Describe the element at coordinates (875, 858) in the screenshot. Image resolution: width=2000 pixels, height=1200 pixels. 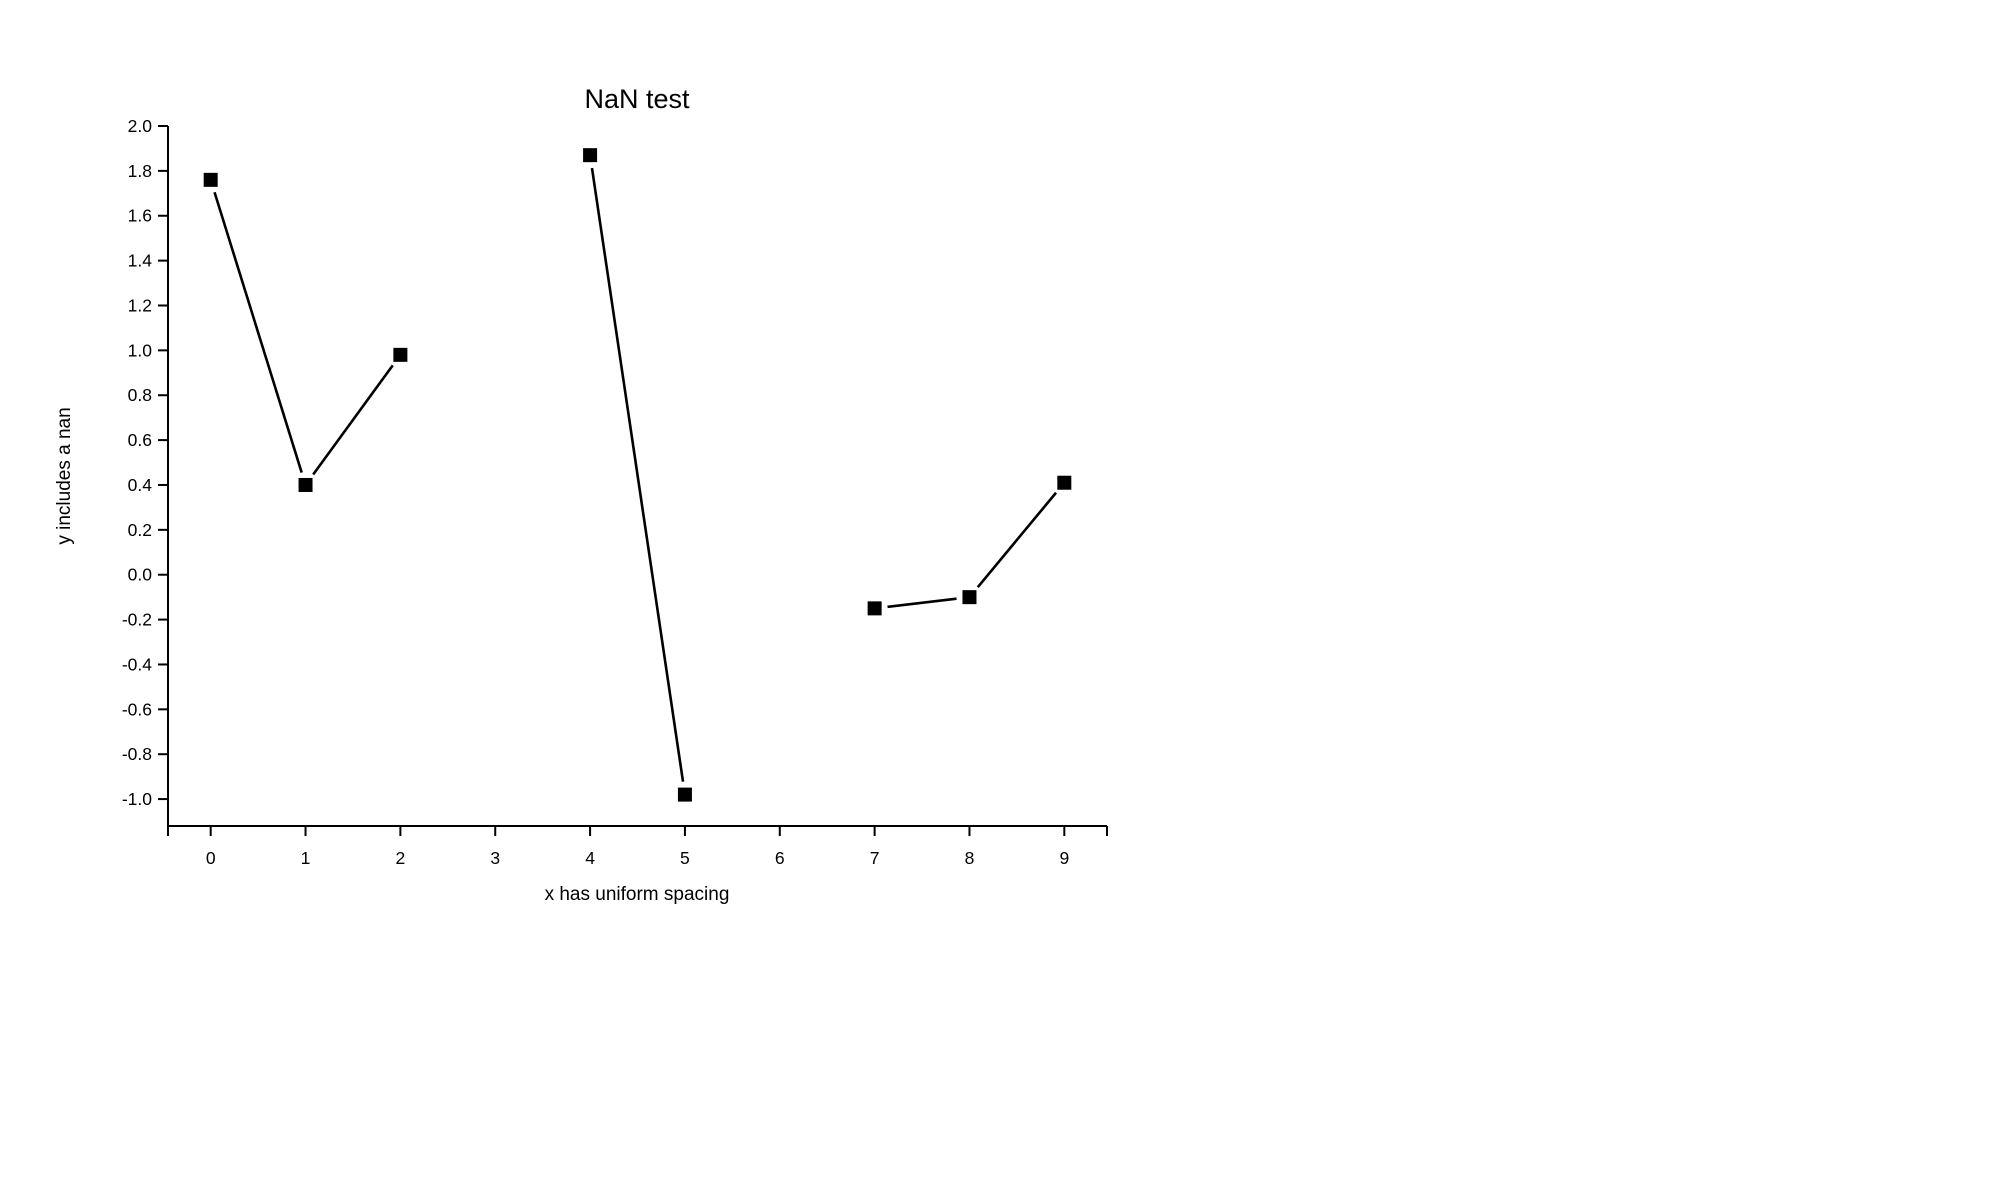
I see `x-tick-label: 7` at that location.